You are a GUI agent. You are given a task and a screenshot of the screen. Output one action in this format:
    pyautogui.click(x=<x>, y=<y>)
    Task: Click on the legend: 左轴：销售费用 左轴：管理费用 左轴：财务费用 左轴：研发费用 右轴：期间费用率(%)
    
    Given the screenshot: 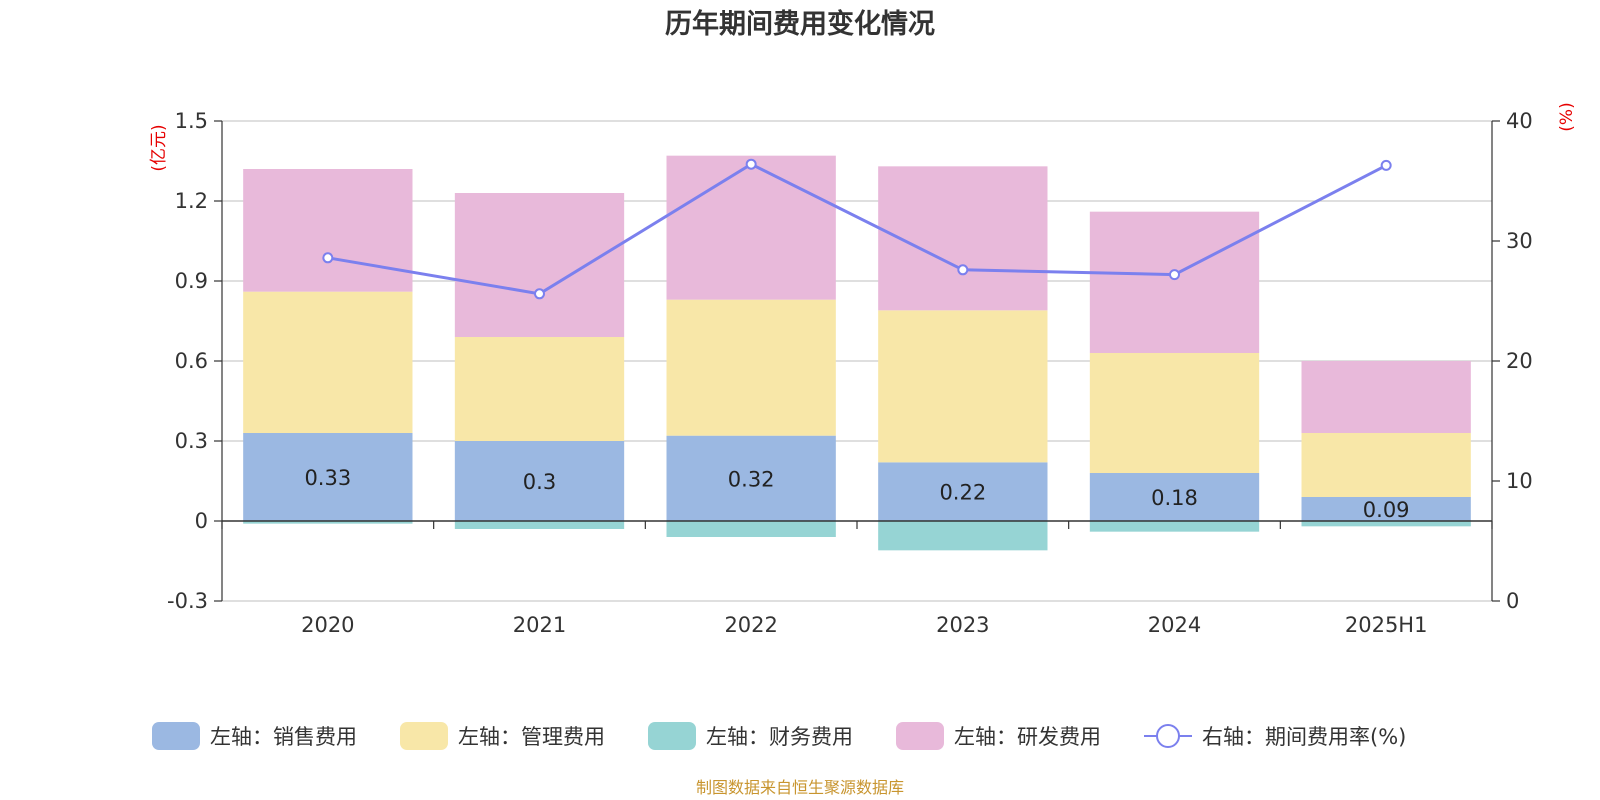 What is the action you would take?
    pyautogui.click(x=779, y=736)
    